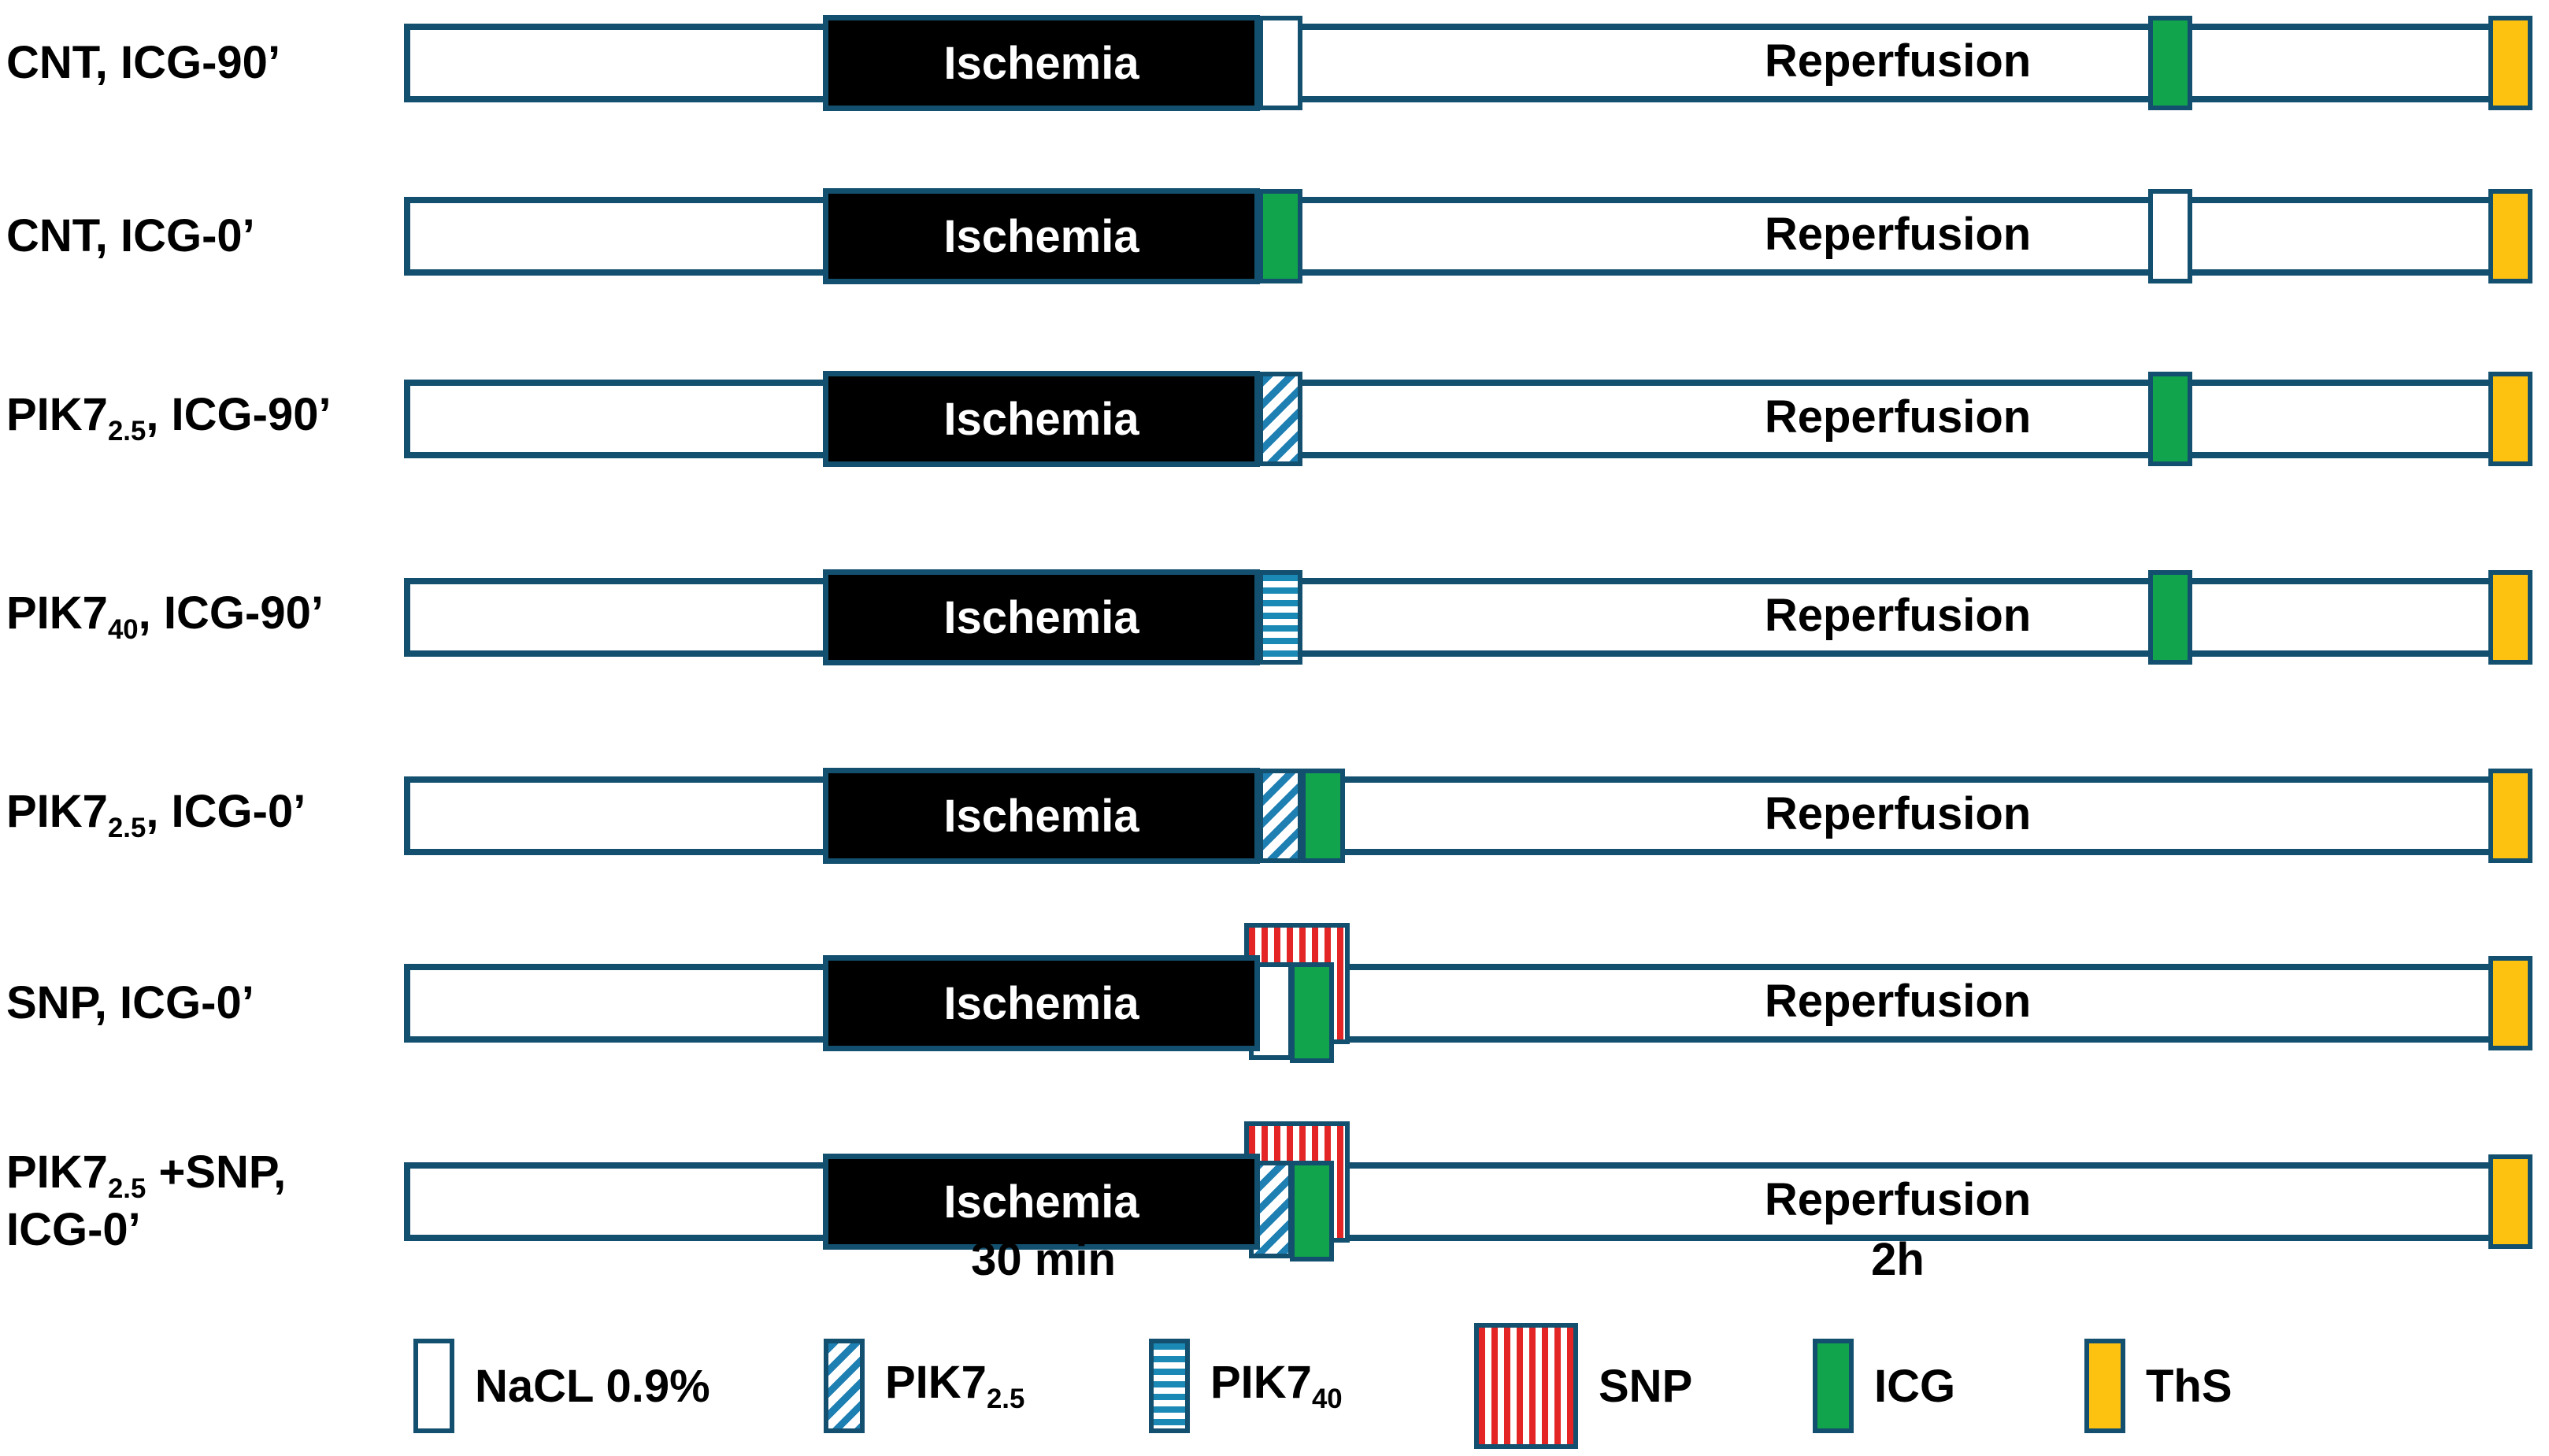 This screenshot has width=2549, height=1456. Describe the element at coordinates (1468, 63) in the screenshot. I see `timeline-bar-cnt-icg90` at that location.